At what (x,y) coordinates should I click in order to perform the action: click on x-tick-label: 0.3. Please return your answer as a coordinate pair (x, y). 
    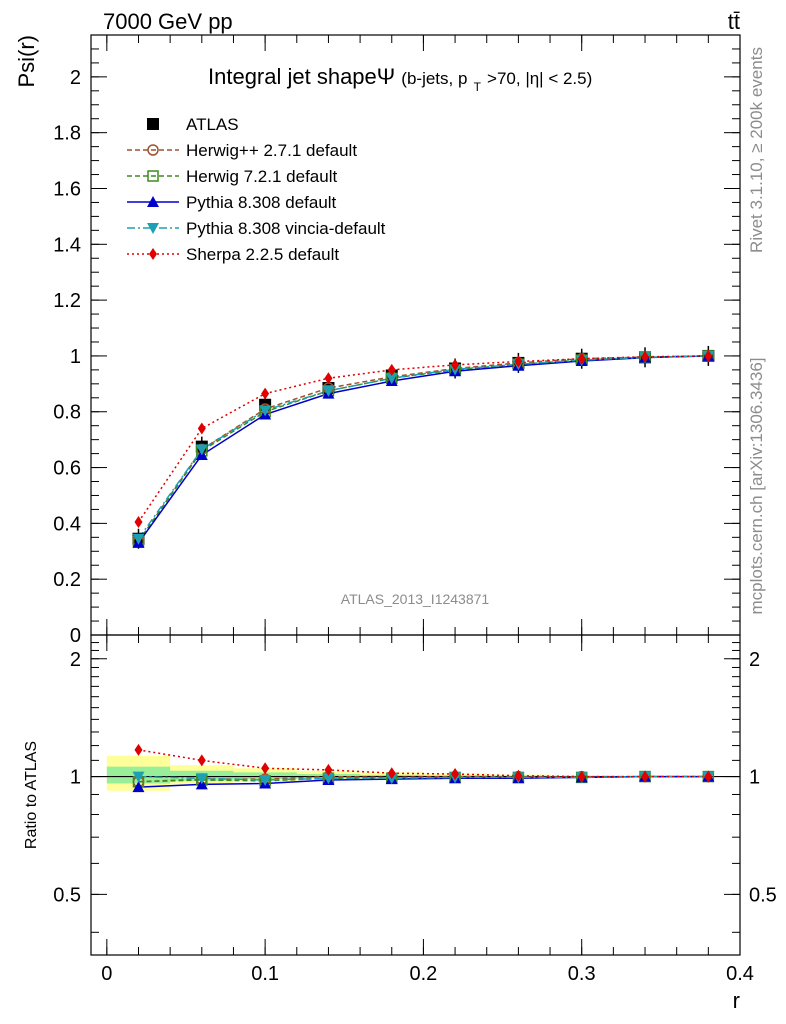
    Looking at the image, I should click on (582, 974).